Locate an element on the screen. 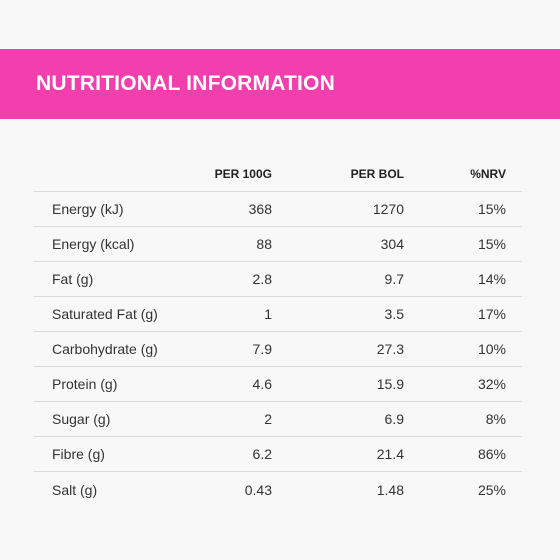  table-row: Fibre (g) 6.2 21.4 86% is located at coordinates (278, 454).